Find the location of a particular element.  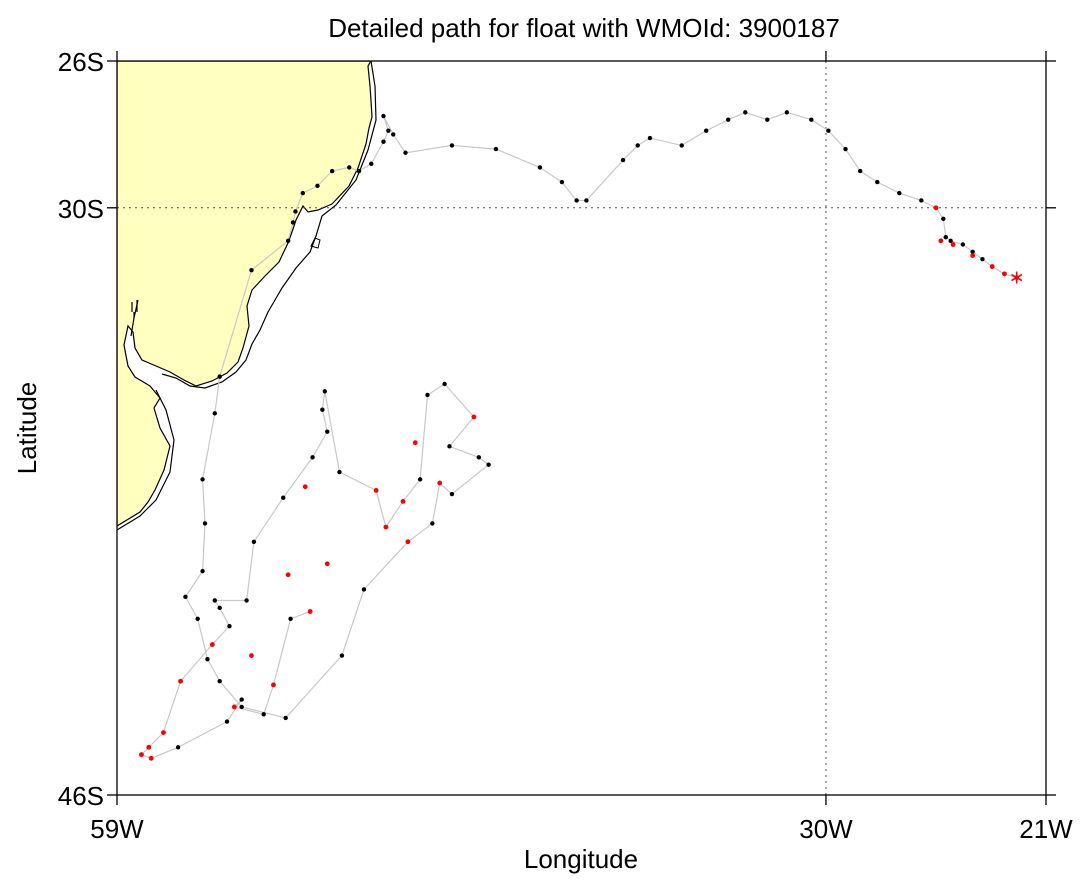

y-tick-label-30s: 30S is located at coordinates (81, 209).